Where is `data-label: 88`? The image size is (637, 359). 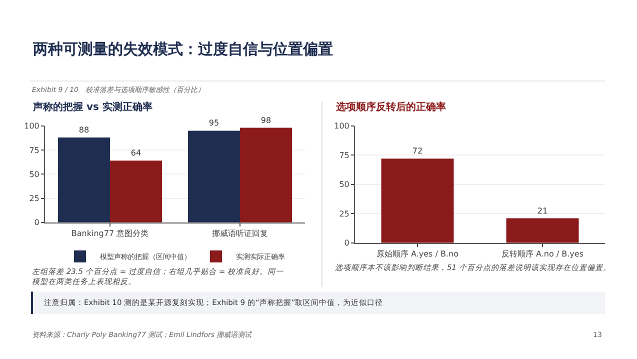
data-label: 88 is located at coordinates (84, 129).